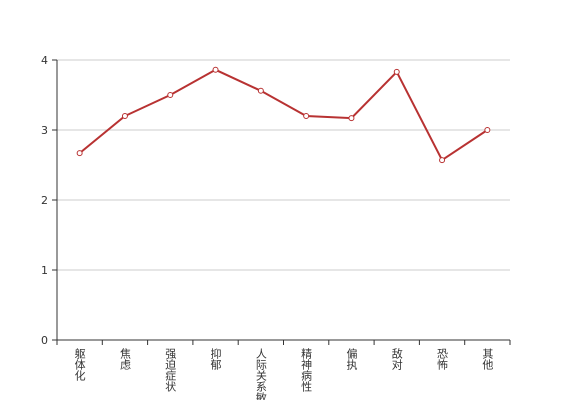  Describe the element at coordinates (487, 359) in the screenshot. I see `x-tick-label: 其他` at that location.